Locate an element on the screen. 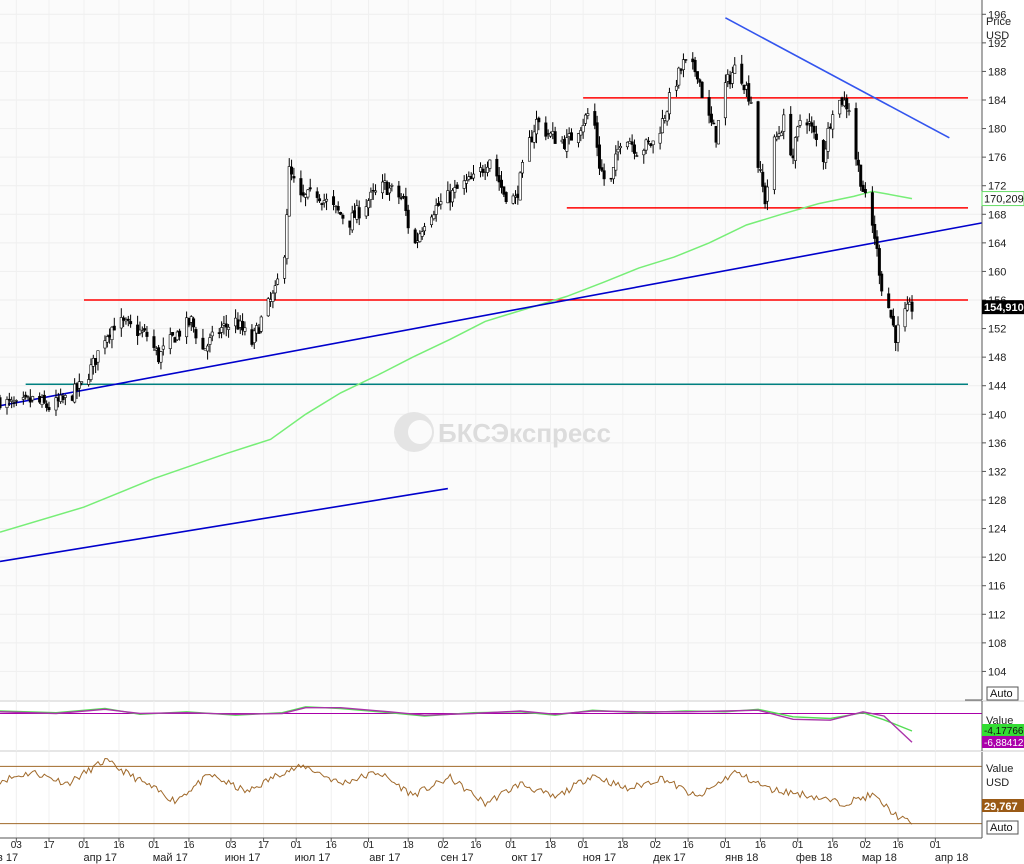 The height and width of the screenshot is (864, 1024). time-tick-label: 16 is located at coordinates (119, 845).